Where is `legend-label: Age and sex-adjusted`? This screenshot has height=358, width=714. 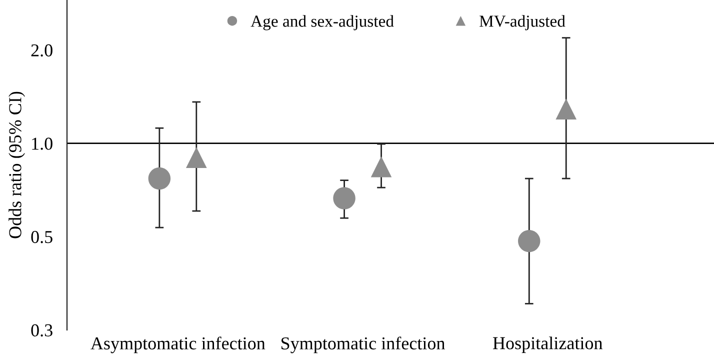
legend-label: Age and sex-adjusted is located at coordinates (322, 22).